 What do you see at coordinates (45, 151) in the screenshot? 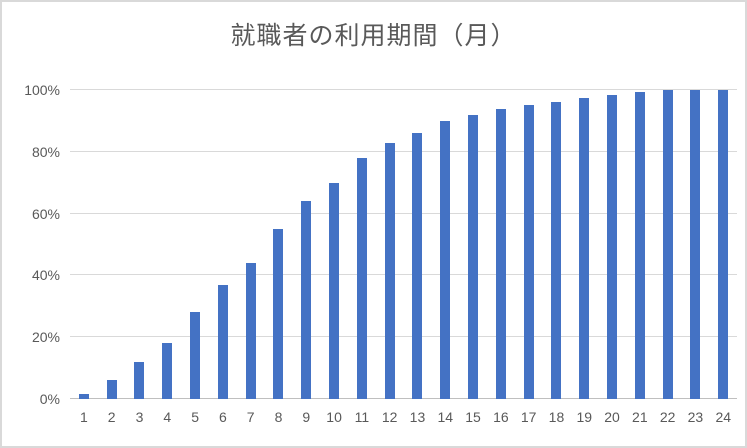
I see `y-tick-label: 80%` at bounding box center [45, 151].